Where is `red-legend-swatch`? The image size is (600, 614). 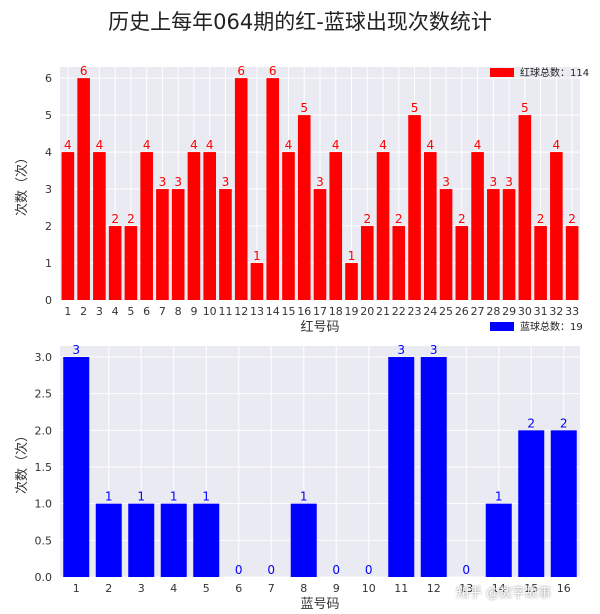
red-legend-swatch is located at coordinates (502, 72).